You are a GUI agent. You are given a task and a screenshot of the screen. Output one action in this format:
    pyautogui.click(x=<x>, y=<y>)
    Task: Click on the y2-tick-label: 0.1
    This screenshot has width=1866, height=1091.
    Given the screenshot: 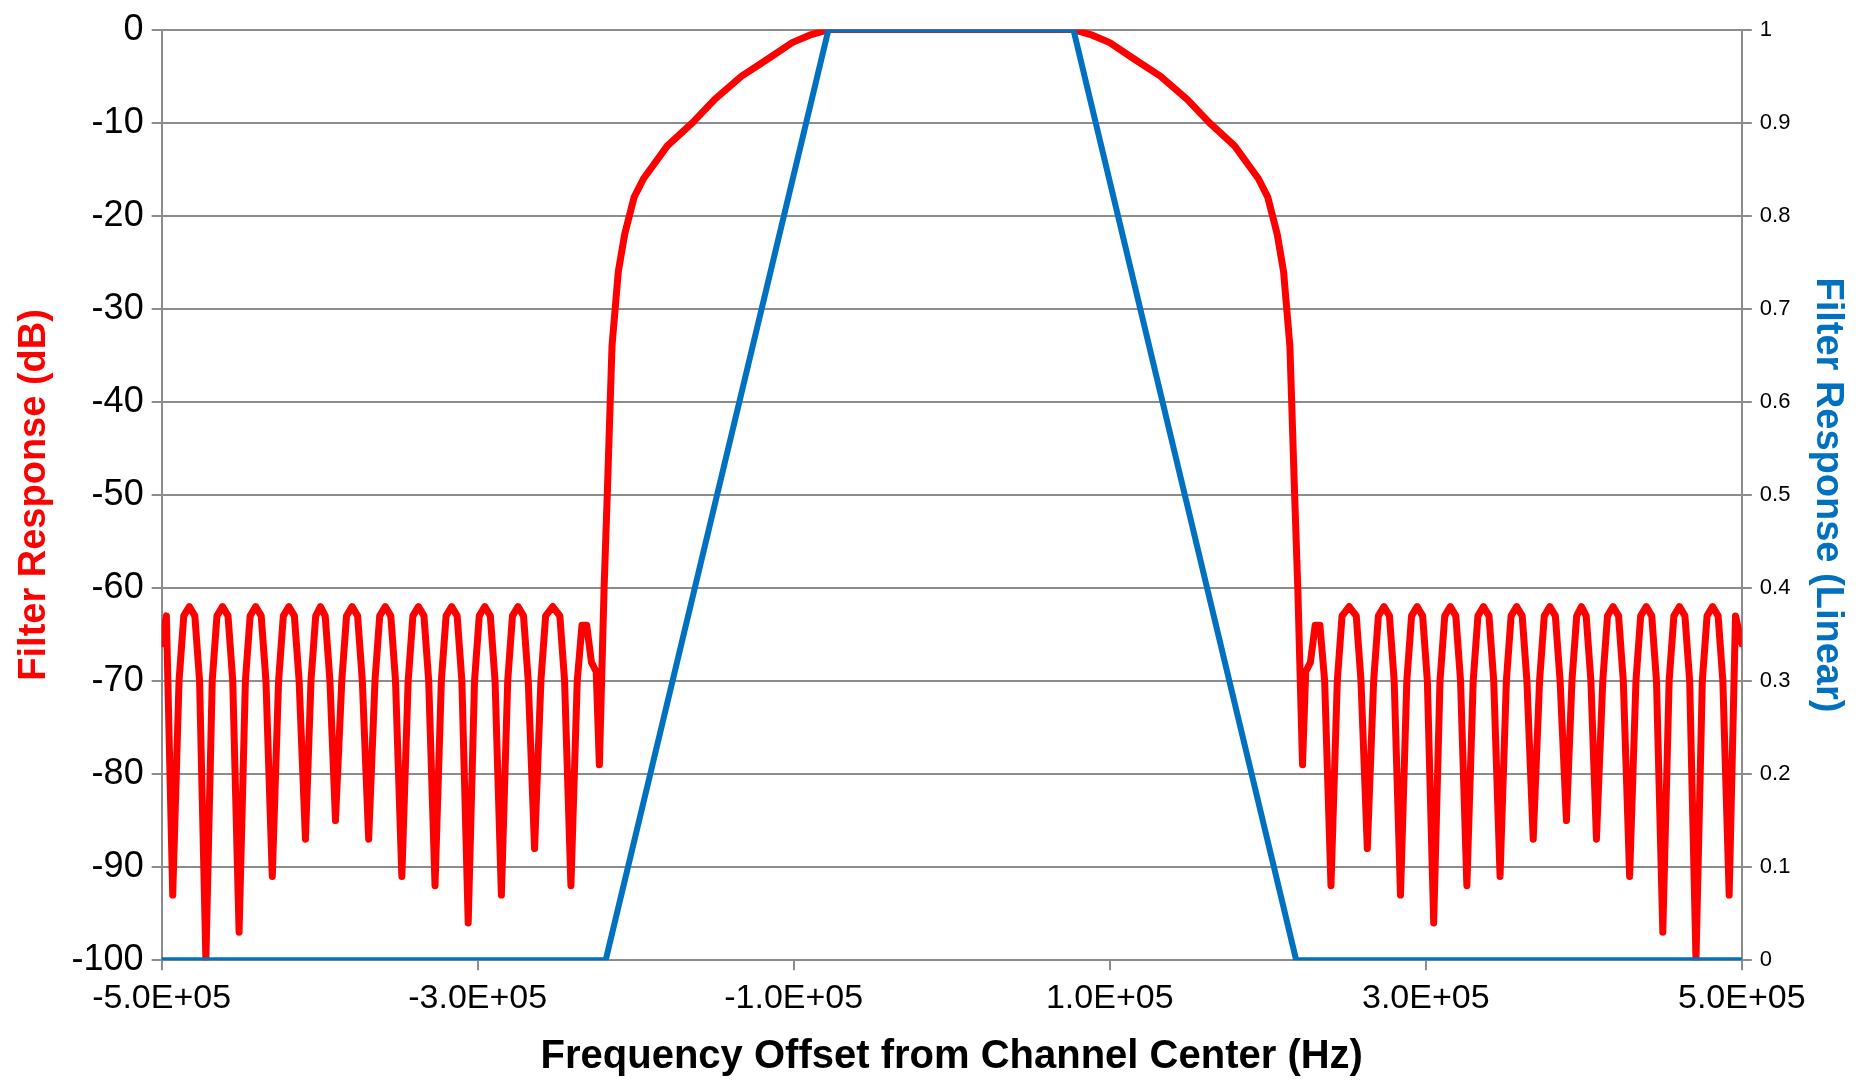 What is the action you would take?
    pyautogui.click(x=1775, y=866)
    